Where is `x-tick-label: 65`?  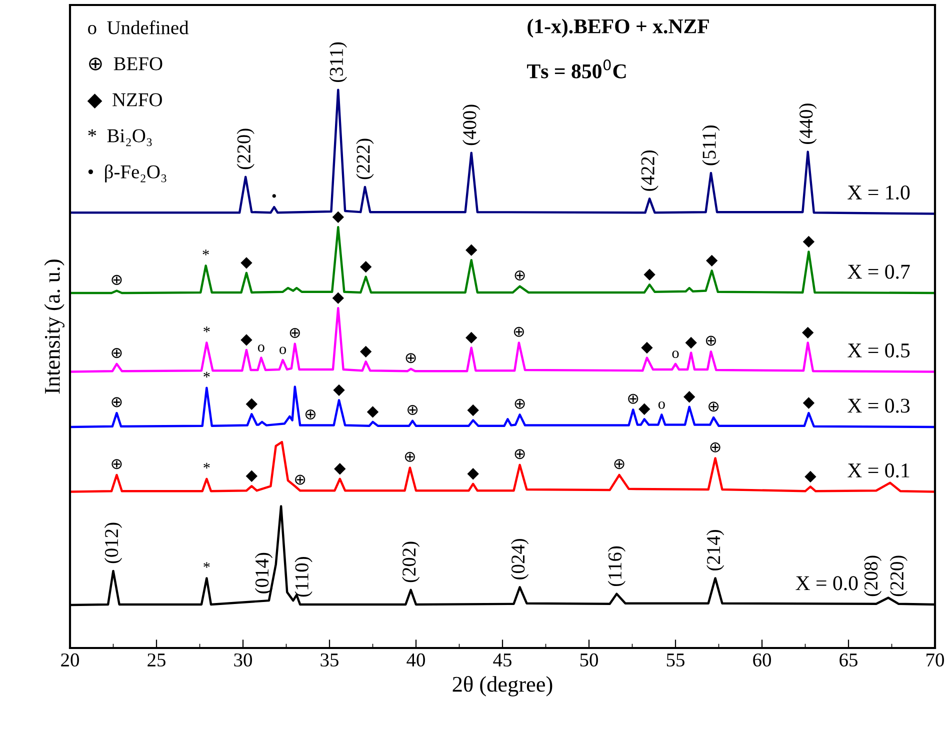 x-tick-label: 65 is located at coordinates (849, 660).